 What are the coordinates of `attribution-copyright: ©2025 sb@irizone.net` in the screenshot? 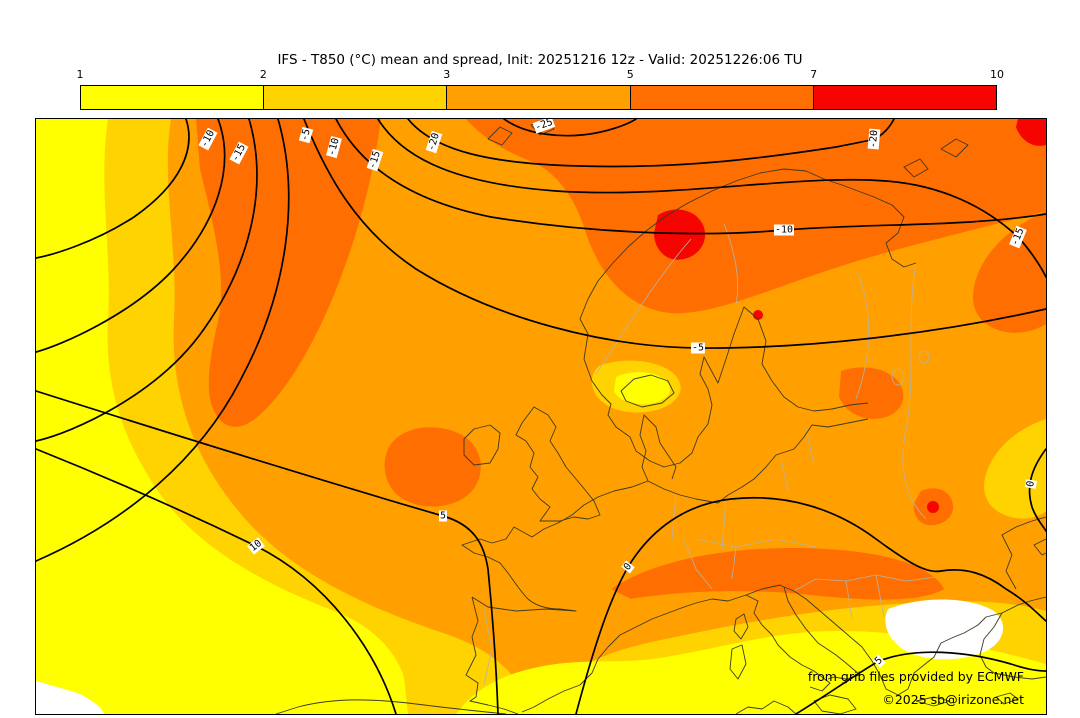 It's located at (953, 699).